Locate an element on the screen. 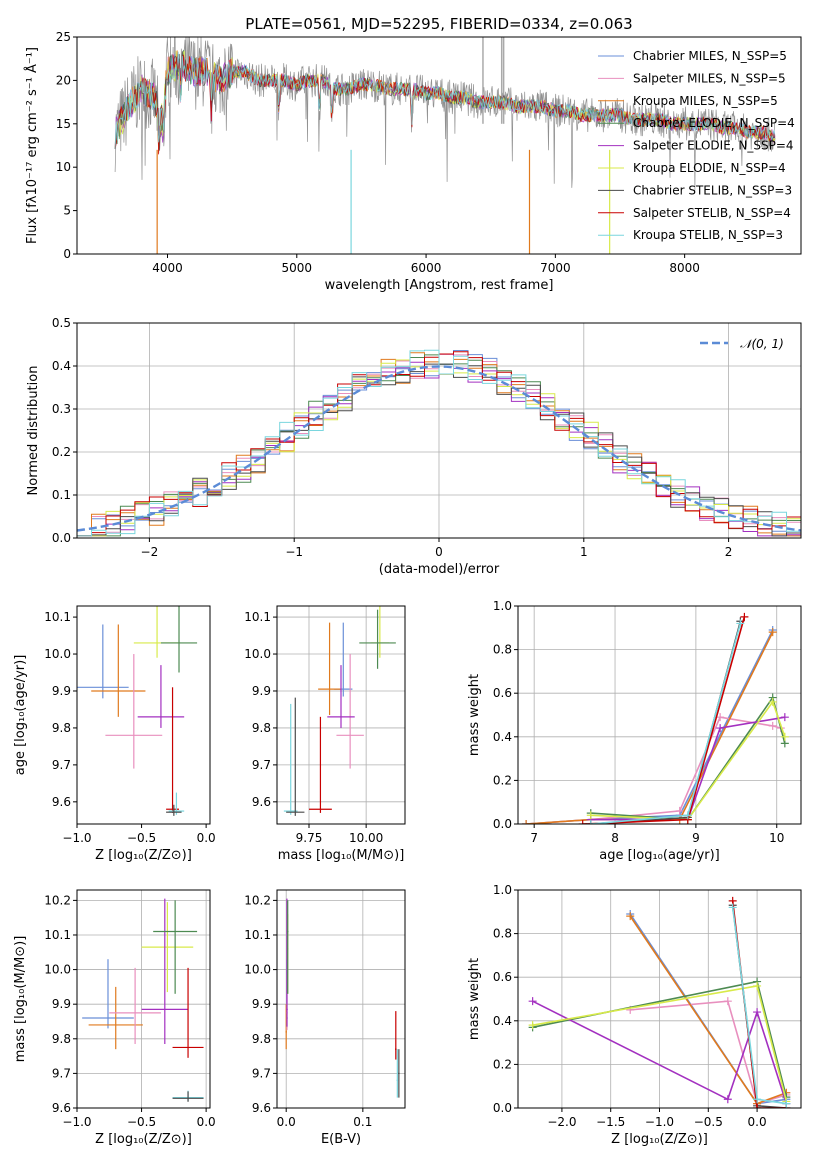 The image size is (819, 1170). x-tick-label: −1.0 is located at coordinates (76, 838).